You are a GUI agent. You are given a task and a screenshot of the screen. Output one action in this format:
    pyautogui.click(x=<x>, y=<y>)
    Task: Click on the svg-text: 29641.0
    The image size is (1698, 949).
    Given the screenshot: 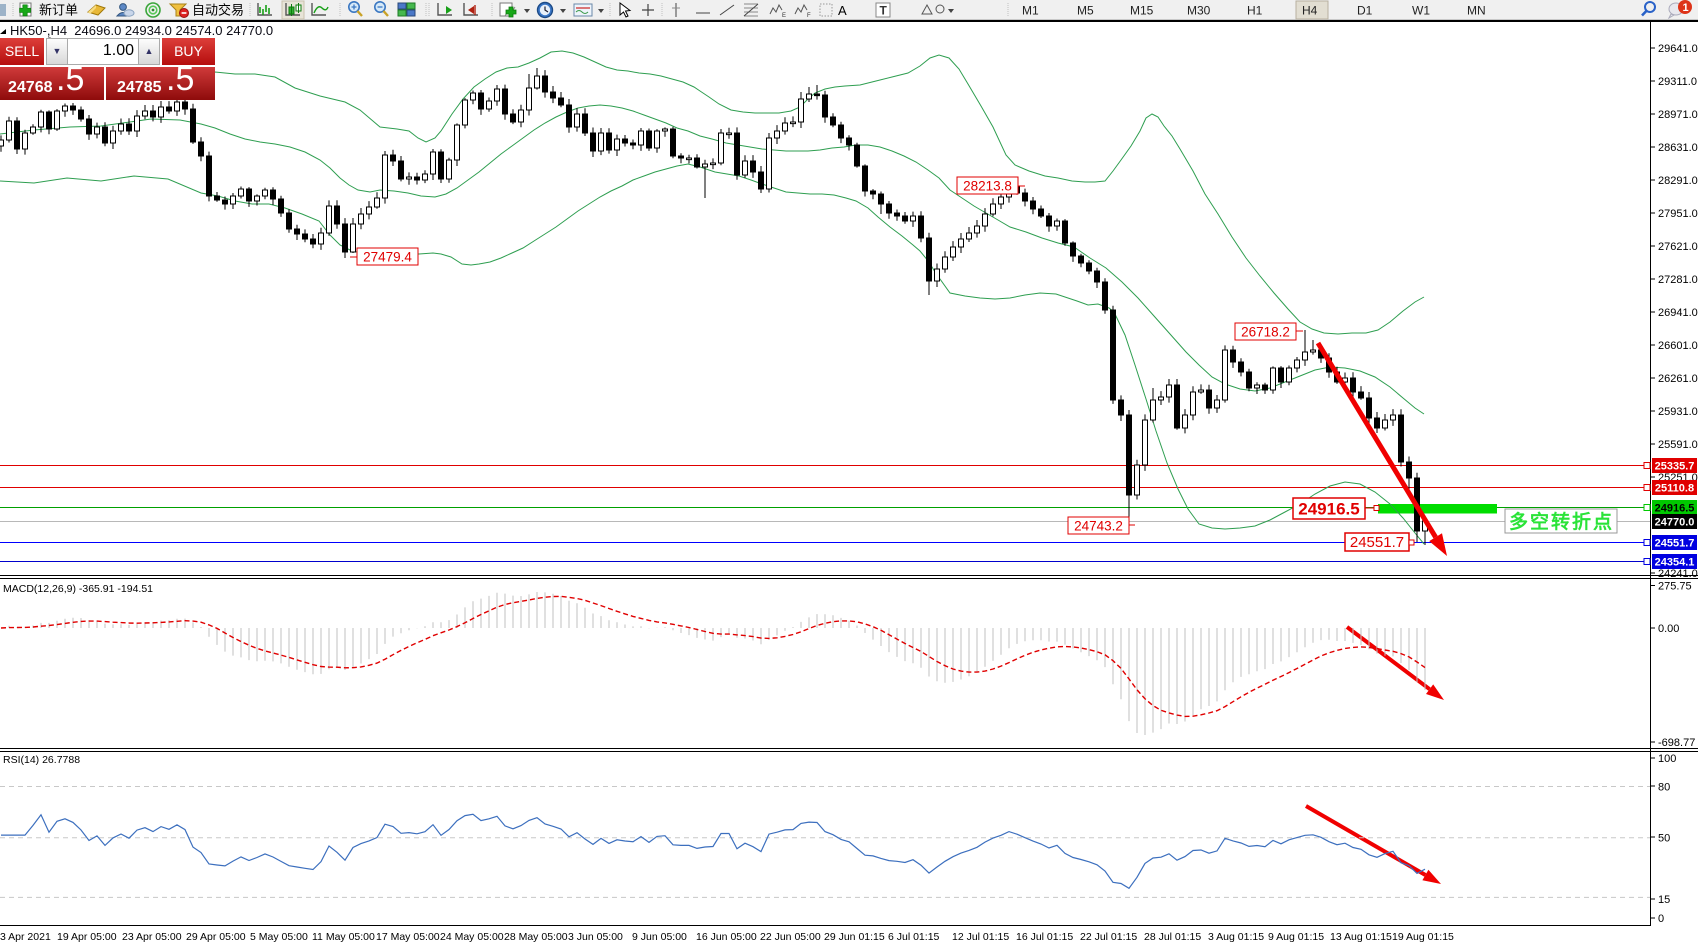 What is the action you would take?
    pyautogui.click(x=1678, y=49)
    